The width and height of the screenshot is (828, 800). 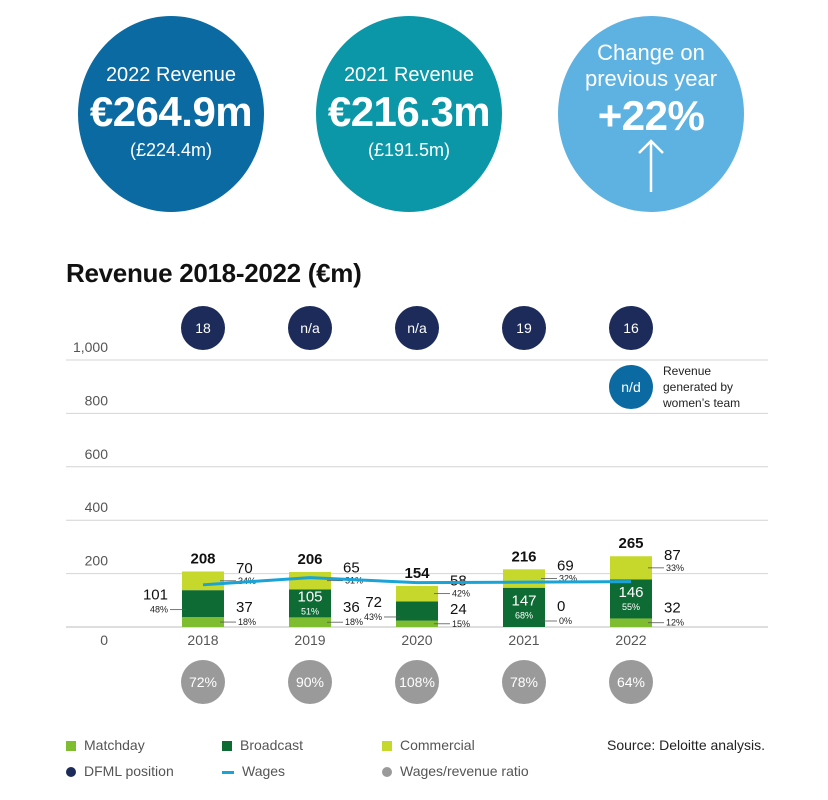 What do you see at coordinates (461, 624) in the screenshot?
I see `matchday-pct-label: 15%` at bounding box center [461, 624].